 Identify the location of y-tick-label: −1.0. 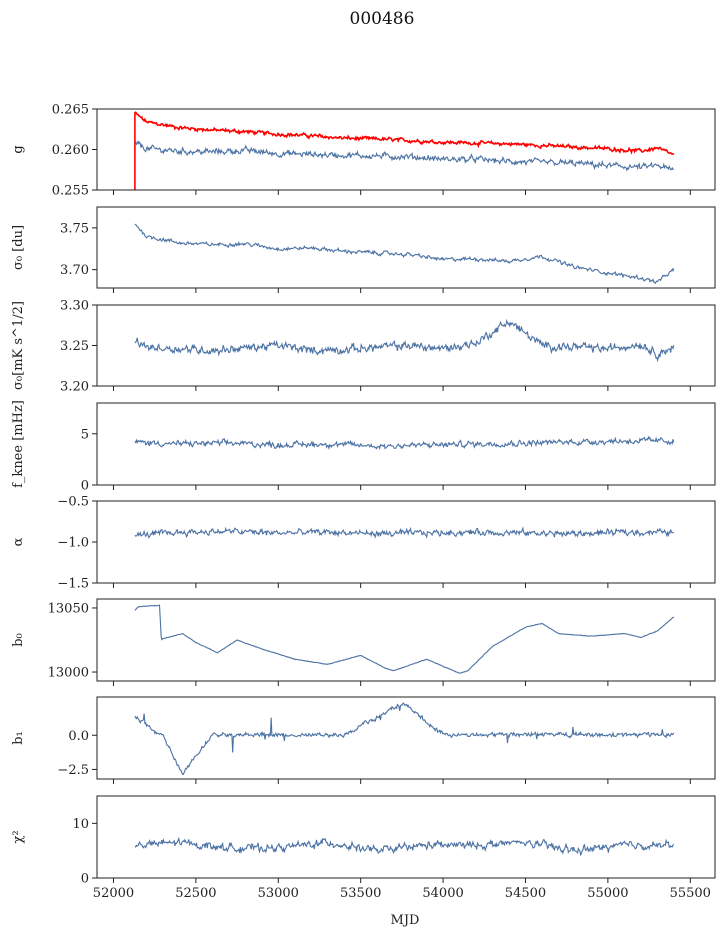
(73, 543).